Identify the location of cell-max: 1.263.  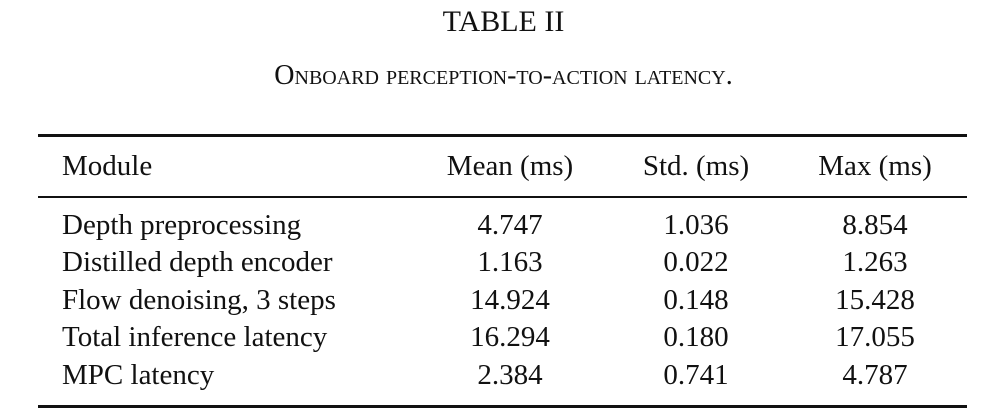
(875, 262).